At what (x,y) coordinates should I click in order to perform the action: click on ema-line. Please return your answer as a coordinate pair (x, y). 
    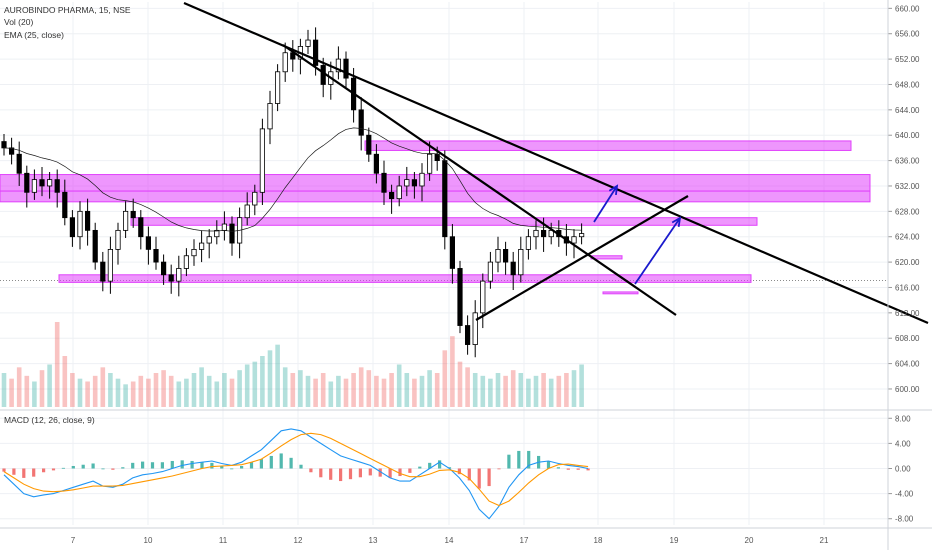
    Looking at the image, I should click on (292, 179).